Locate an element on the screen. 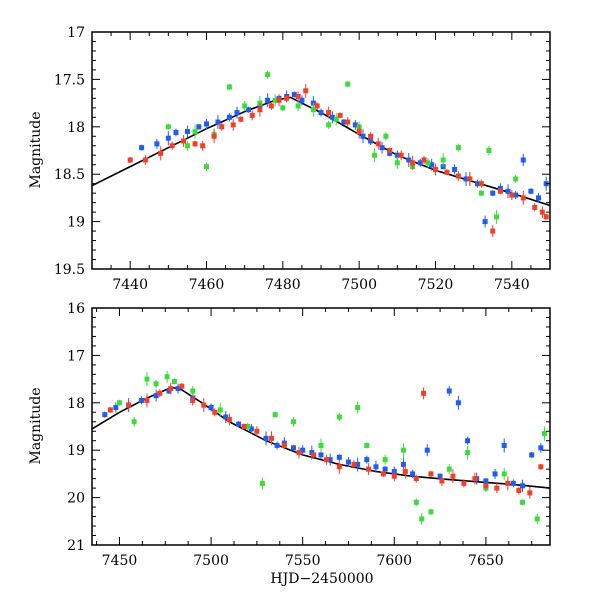 This screenshot has width=600, height=600. x-tick-label: 7540 is located at coordinates (512, 285).